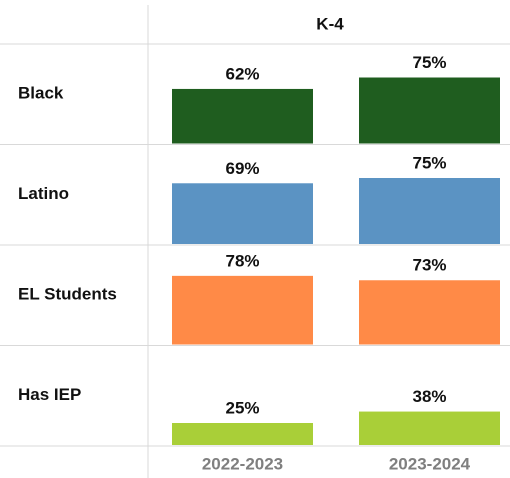 This screenshot has width=510, height=478. I want to click on value-label: 69%, so click(242, 168).